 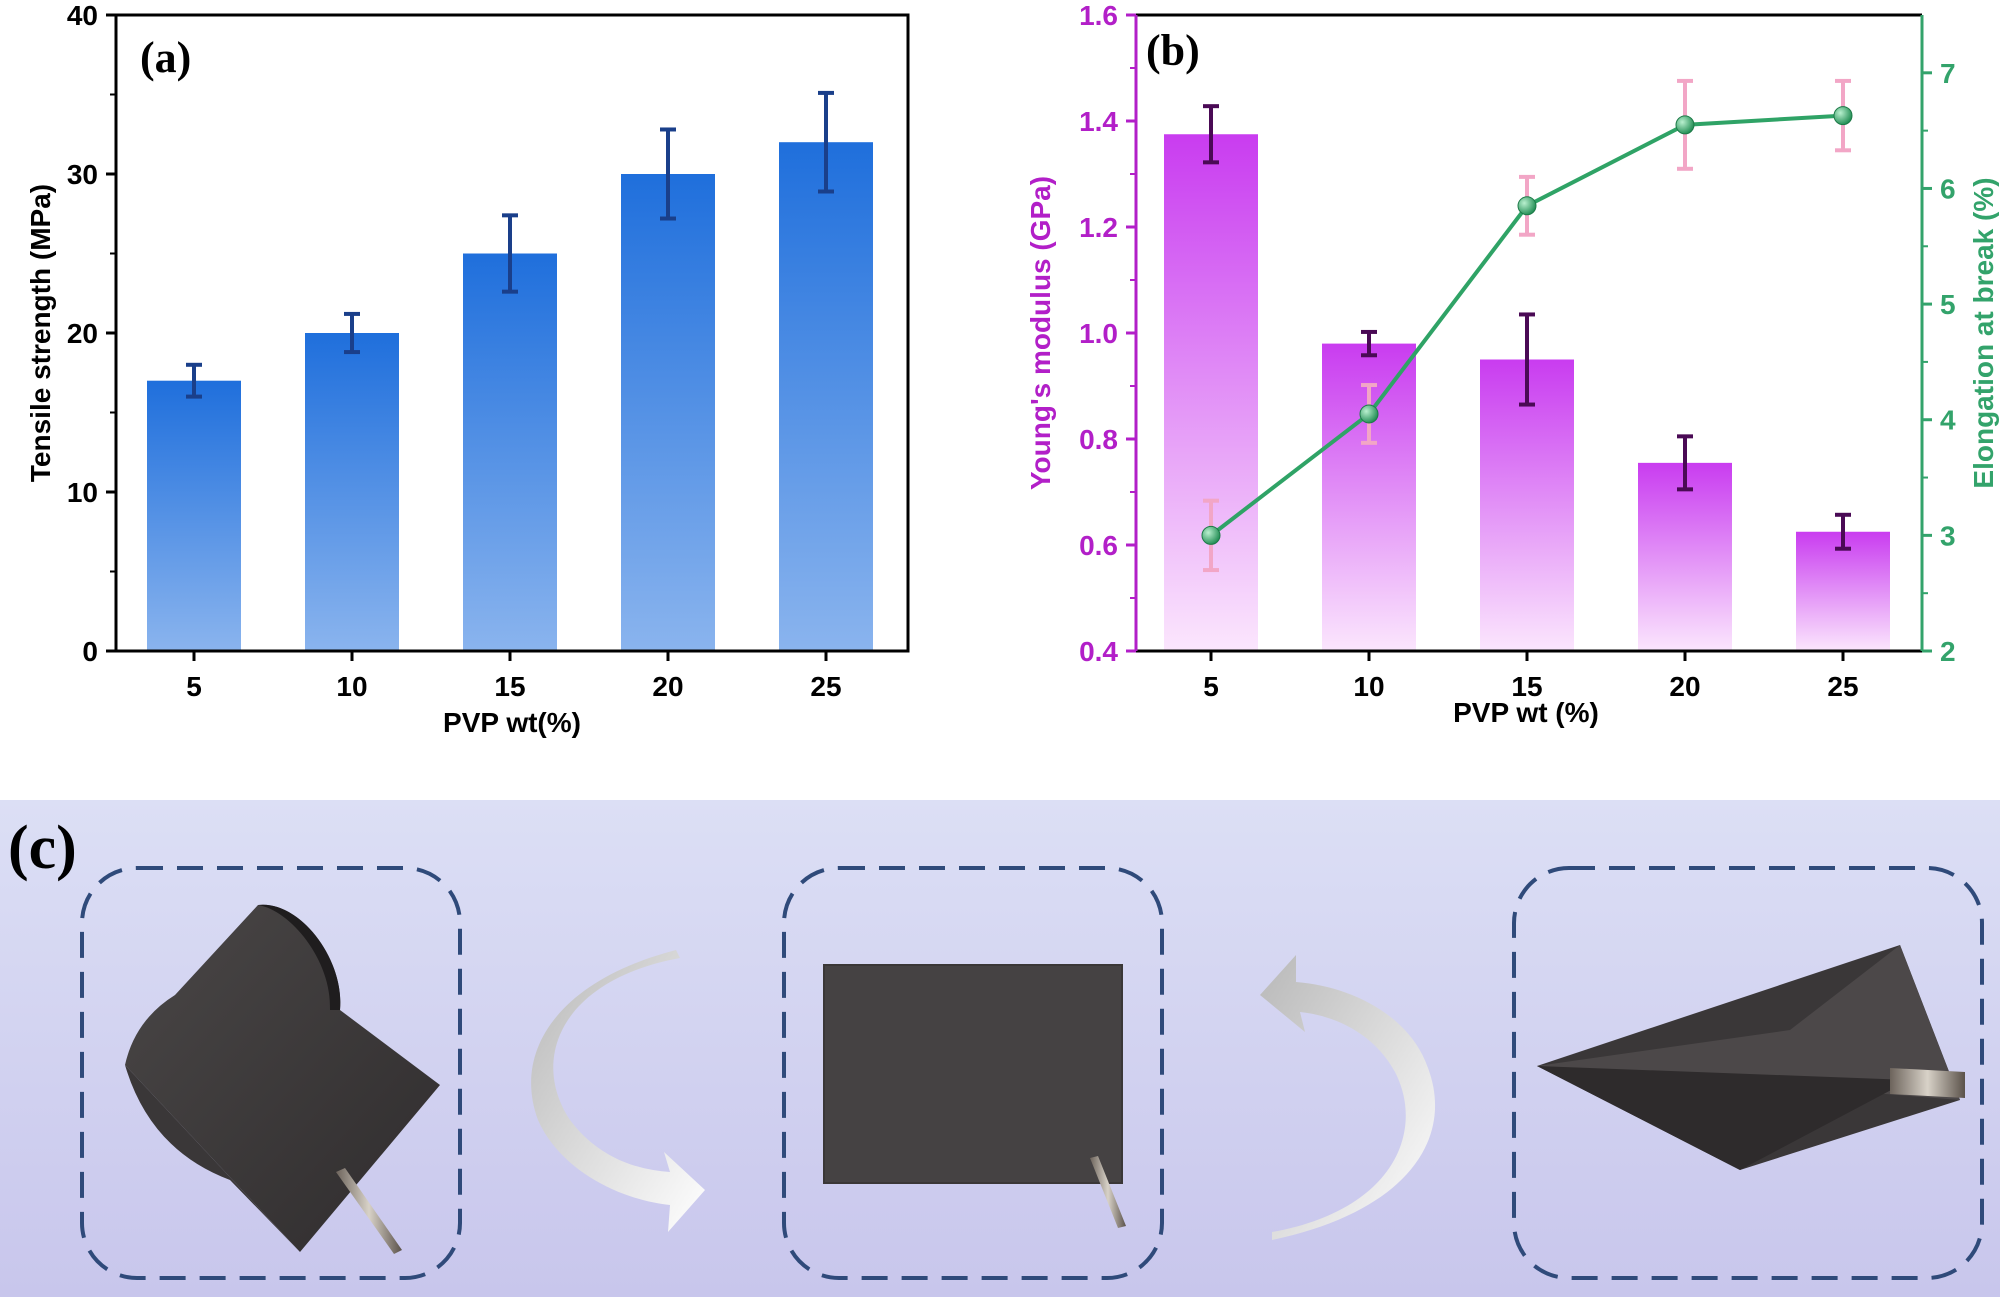 What do you see at coordinates (90, 651) in the screenshot?
I see `y-tick-label-a-0: 0` at bounding box center [90, 651].